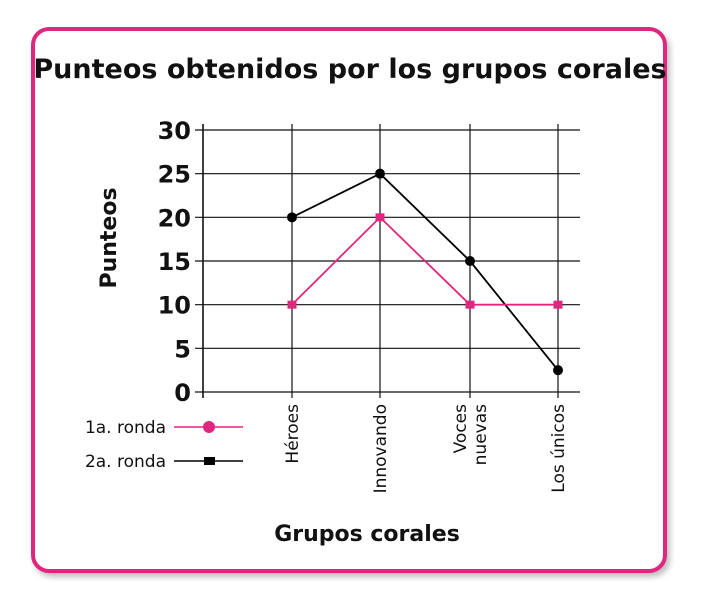  I want to click on y-tick-label: 15, so click(174, 262).